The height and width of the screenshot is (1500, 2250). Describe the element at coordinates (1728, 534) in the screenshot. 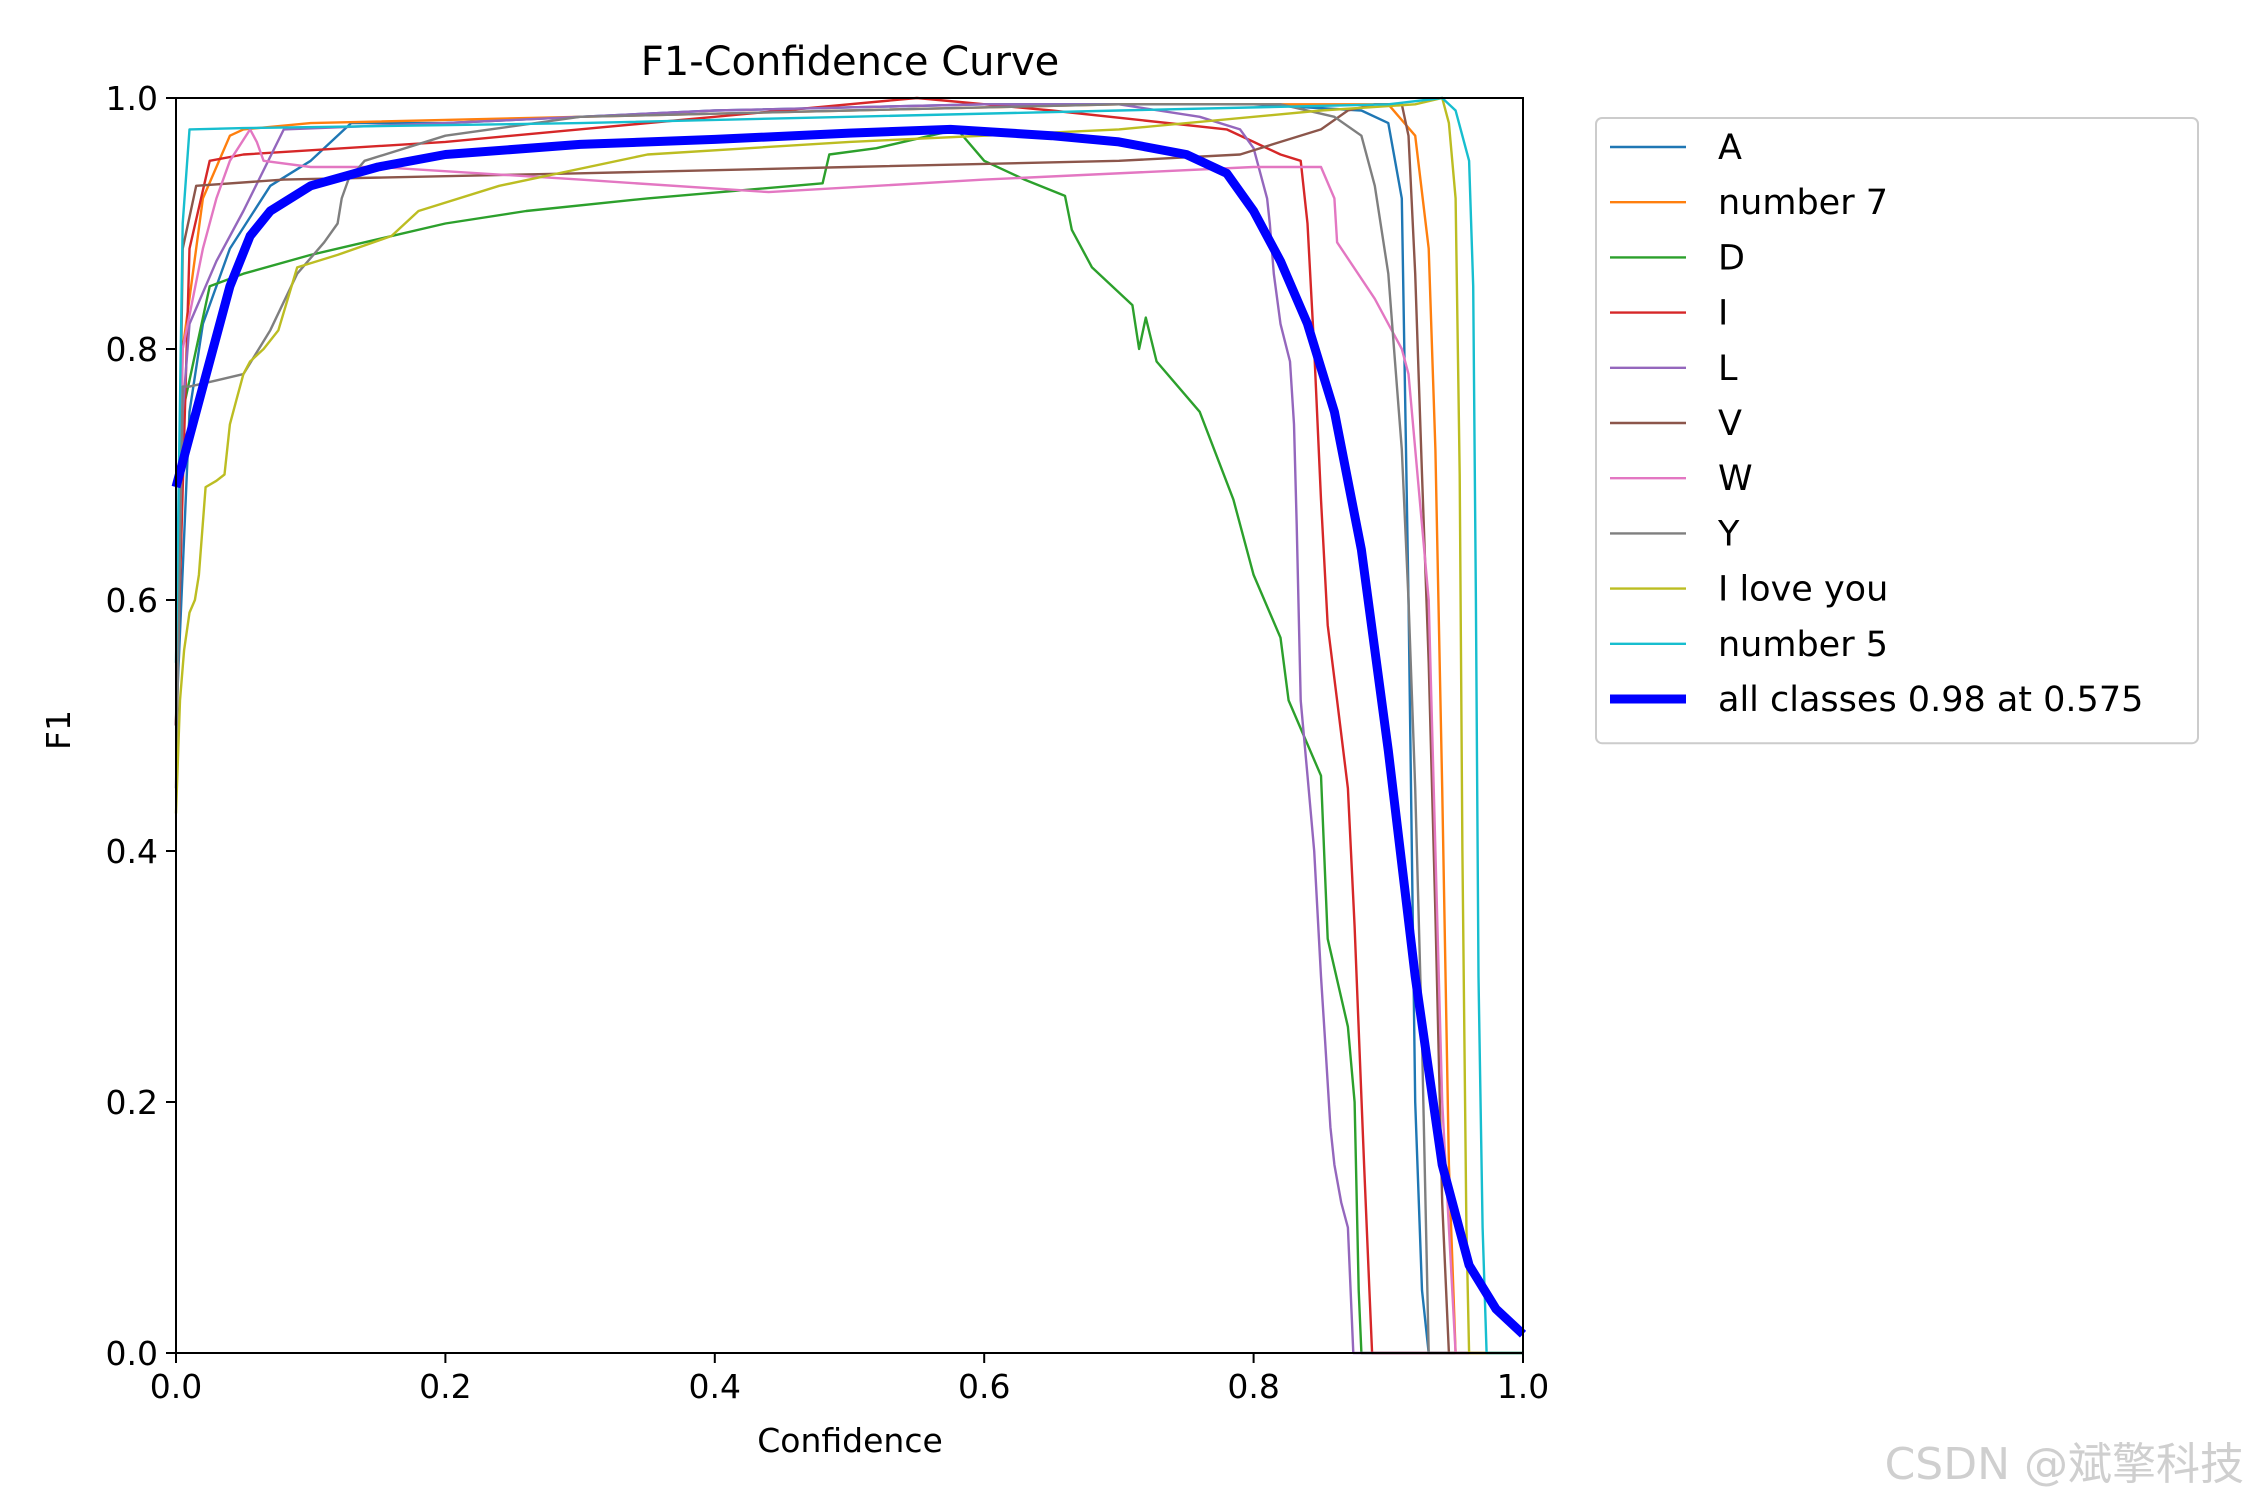

I see `legend-label-7: Y` at that location.